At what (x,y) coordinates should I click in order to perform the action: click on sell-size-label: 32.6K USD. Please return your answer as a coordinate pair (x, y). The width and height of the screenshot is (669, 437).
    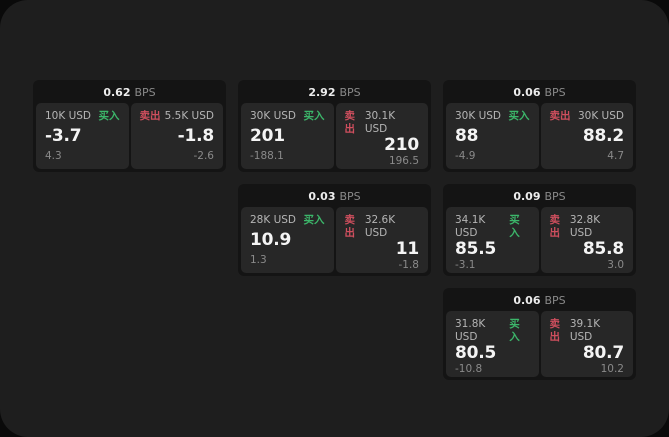
    Looking at the image, I should click on (380, 226).